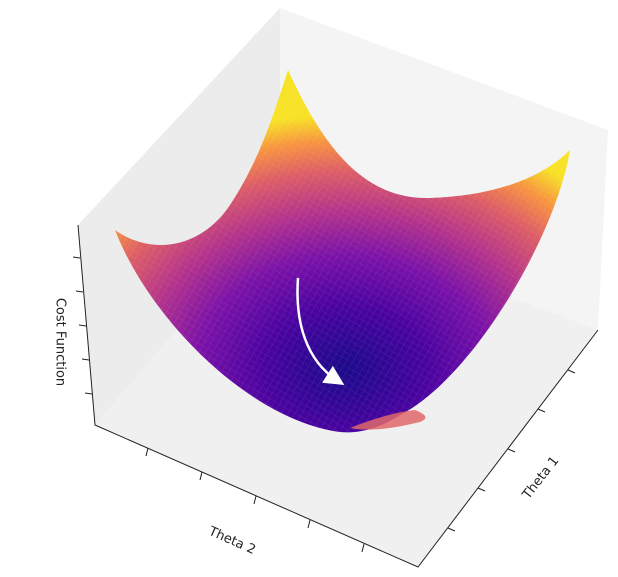 This screenshot has height=577, width=618. I want to click on x-axis-label: Theta 2, so click(231, 541).